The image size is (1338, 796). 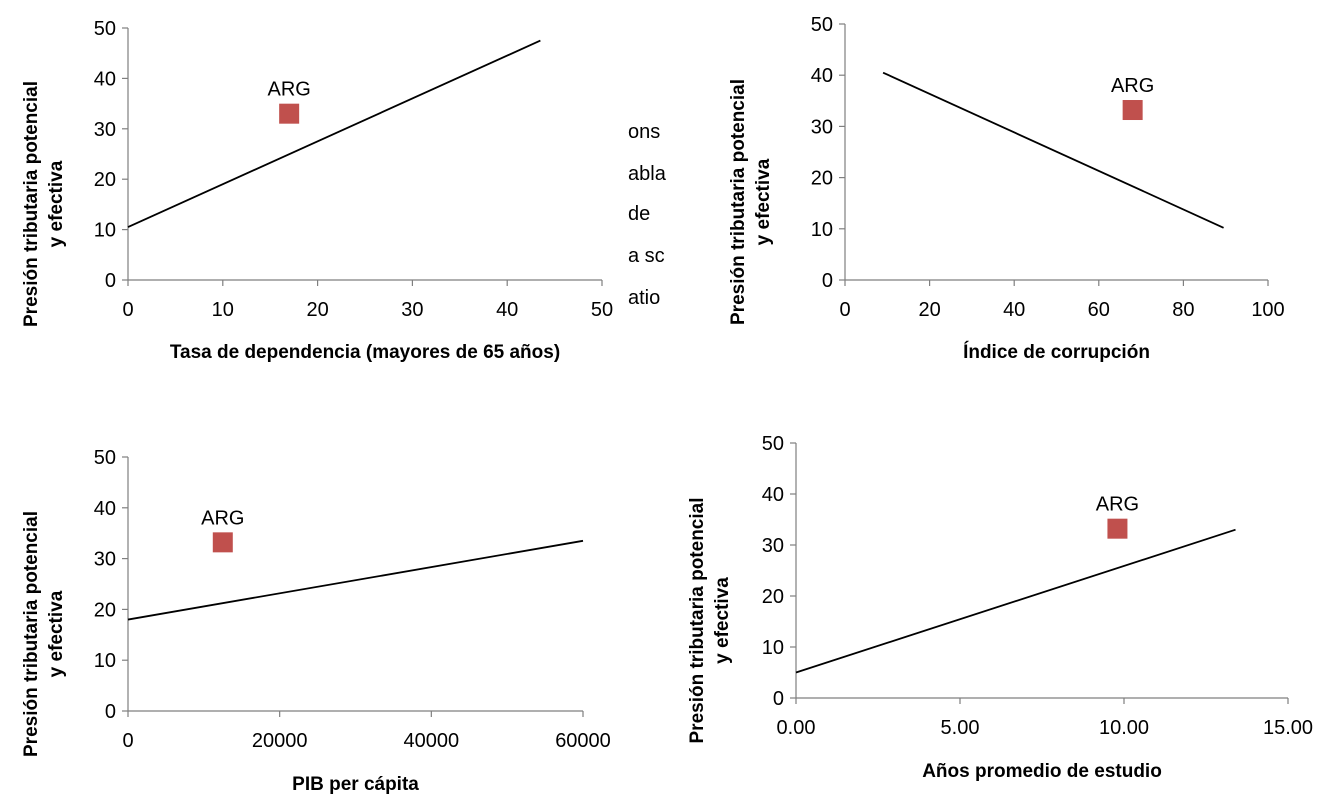 What do you see at coordinates (223, 310) in the screenshot?
I see `x-tick-label: 10` at bounding box center [223, 310].